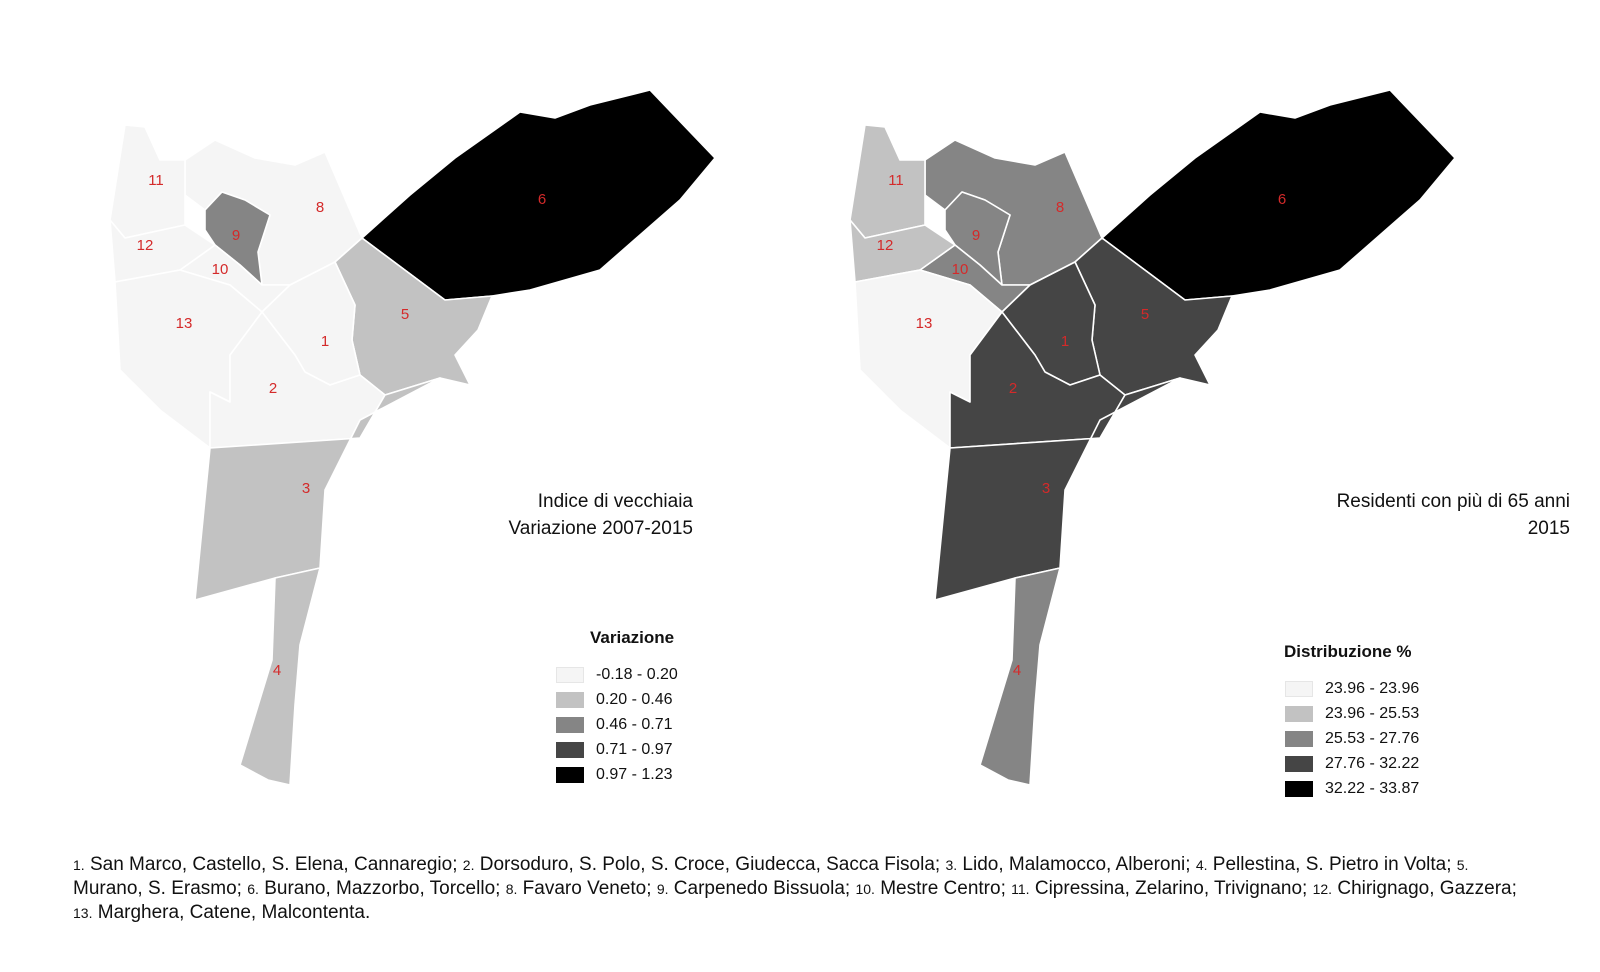 This screenshot has height=972, width=1600. Describe the element at coordinates (632, 637) in the screenshot. I see `left-legend-title: Variazione` at that location.